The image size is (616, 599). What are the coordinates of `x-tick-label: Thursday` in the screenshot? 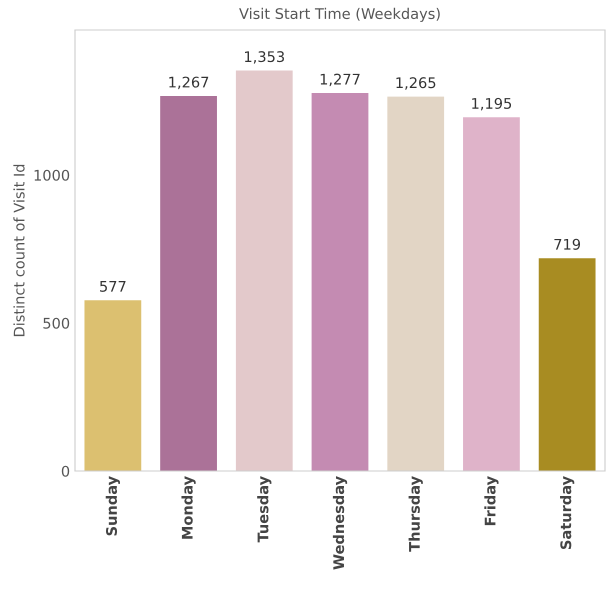 It's located at (415, 514).